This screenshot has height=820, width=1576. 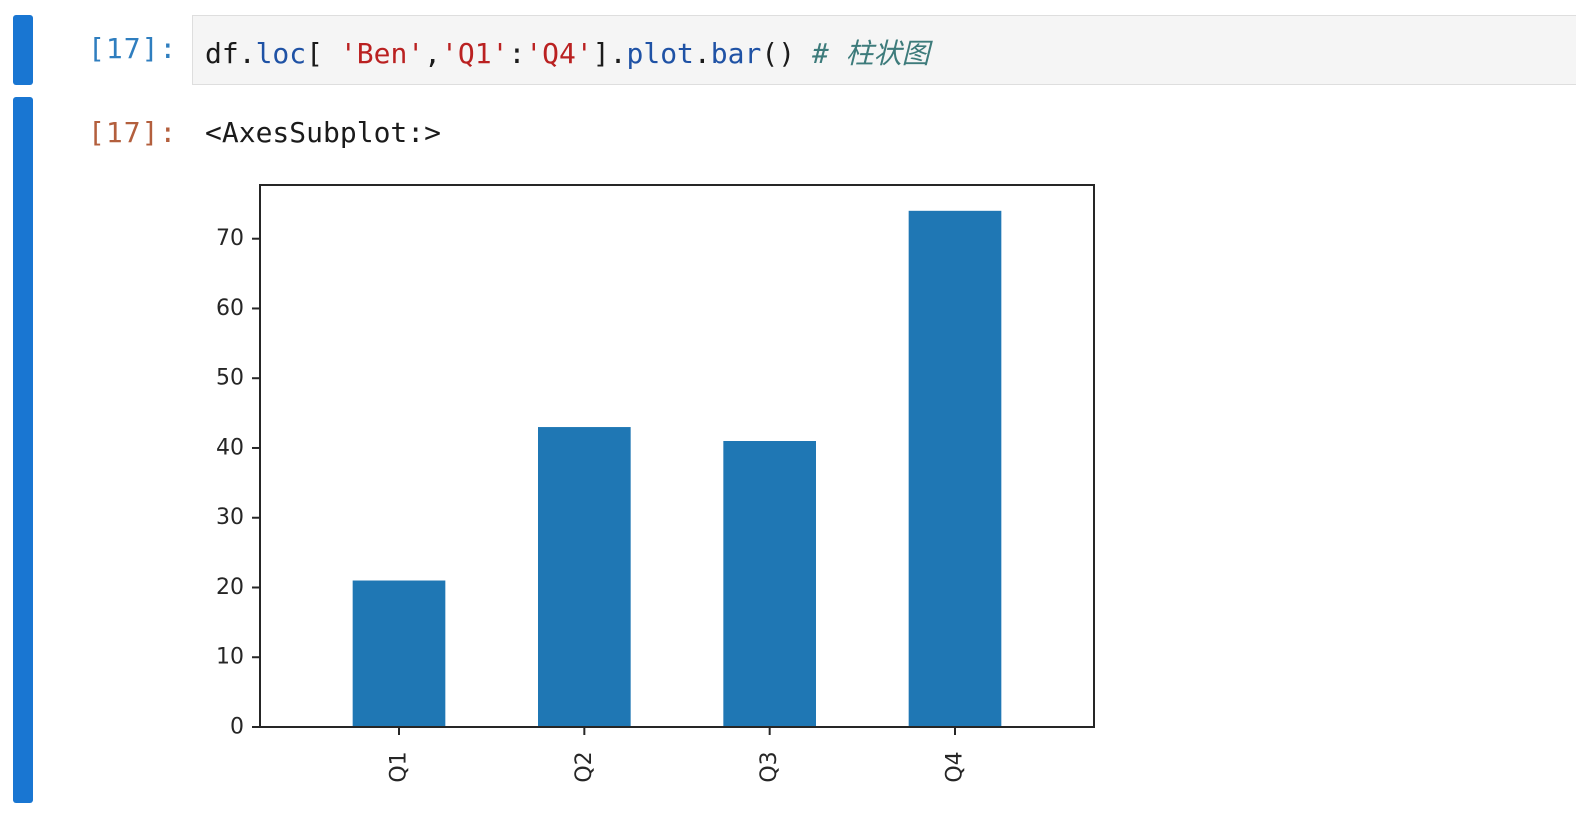 I want to click on x-tick-label: Q2, so click(x=584, y=766).